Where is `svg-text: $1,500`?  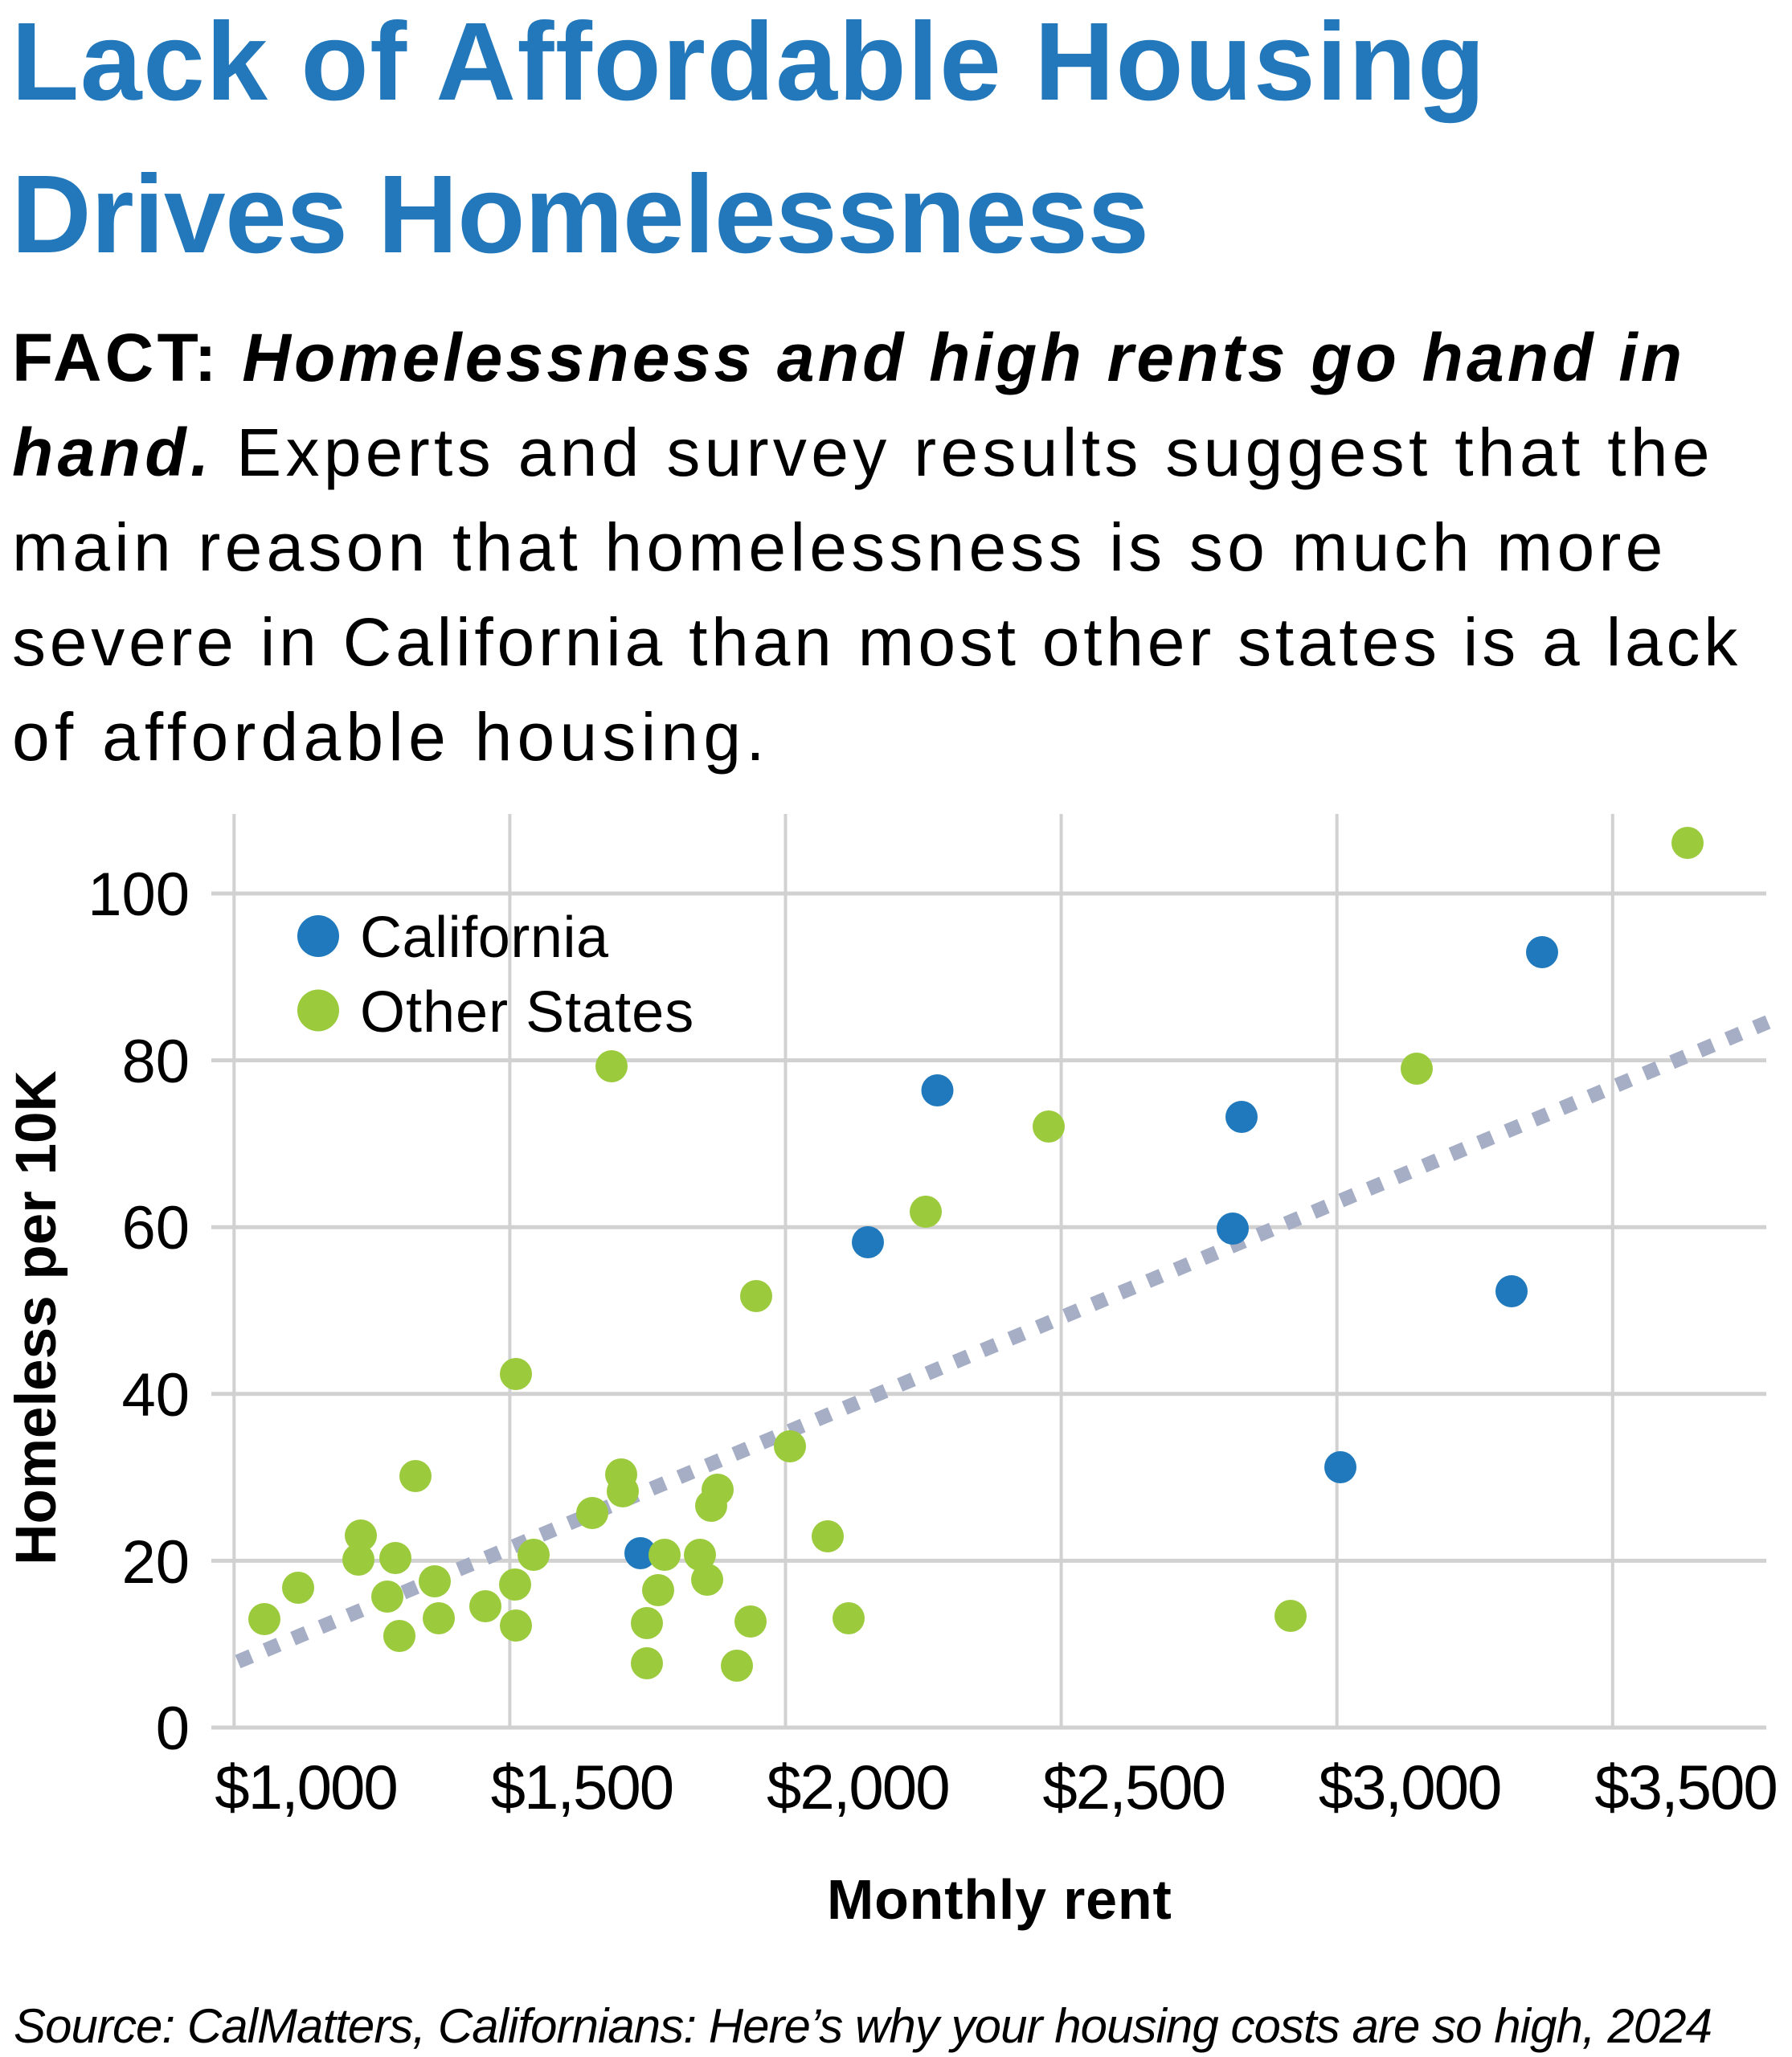
svg-text: $1,500 is located at coordinates (582, 1787).